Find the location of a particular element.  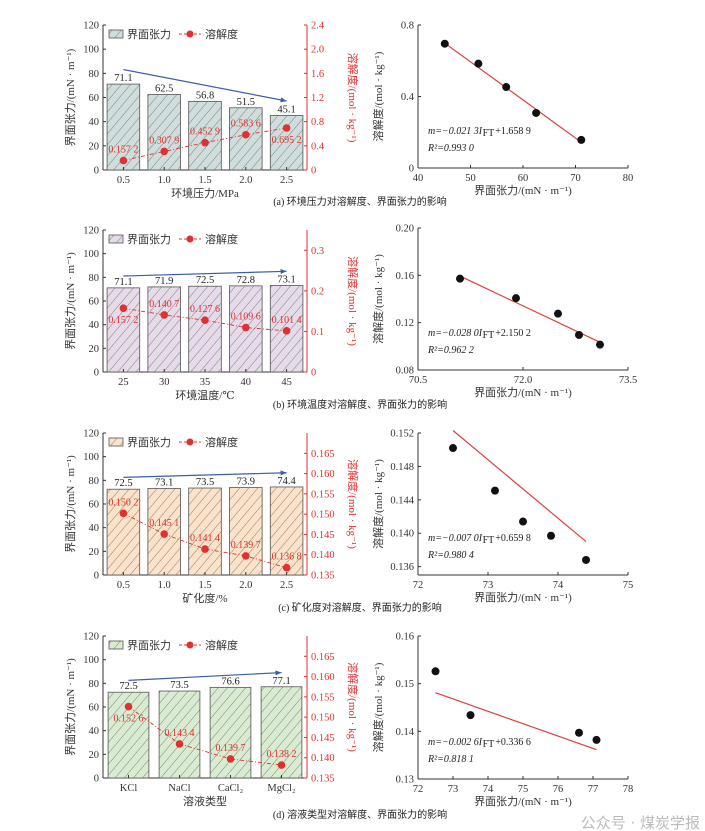

bar-value-label: 62.5 is located at coordinates (164, 88).